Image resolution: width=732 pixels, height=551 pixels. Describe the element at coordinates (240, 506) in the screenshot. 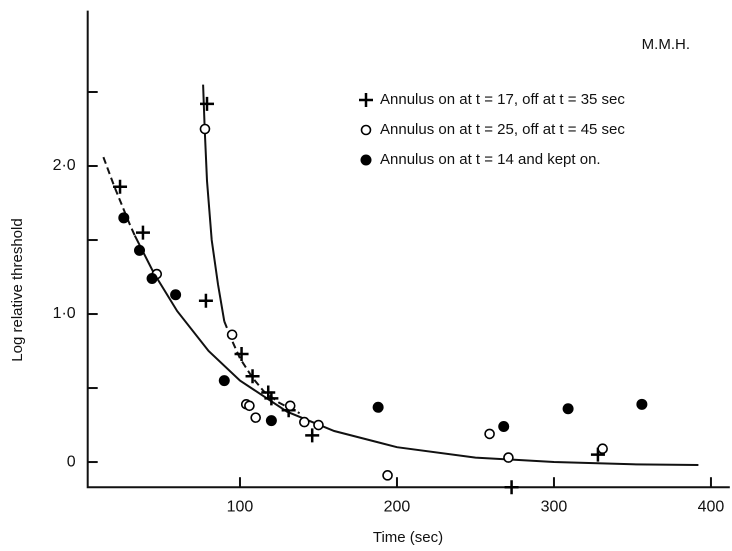

I see `x-tick-label: 100` at that location.